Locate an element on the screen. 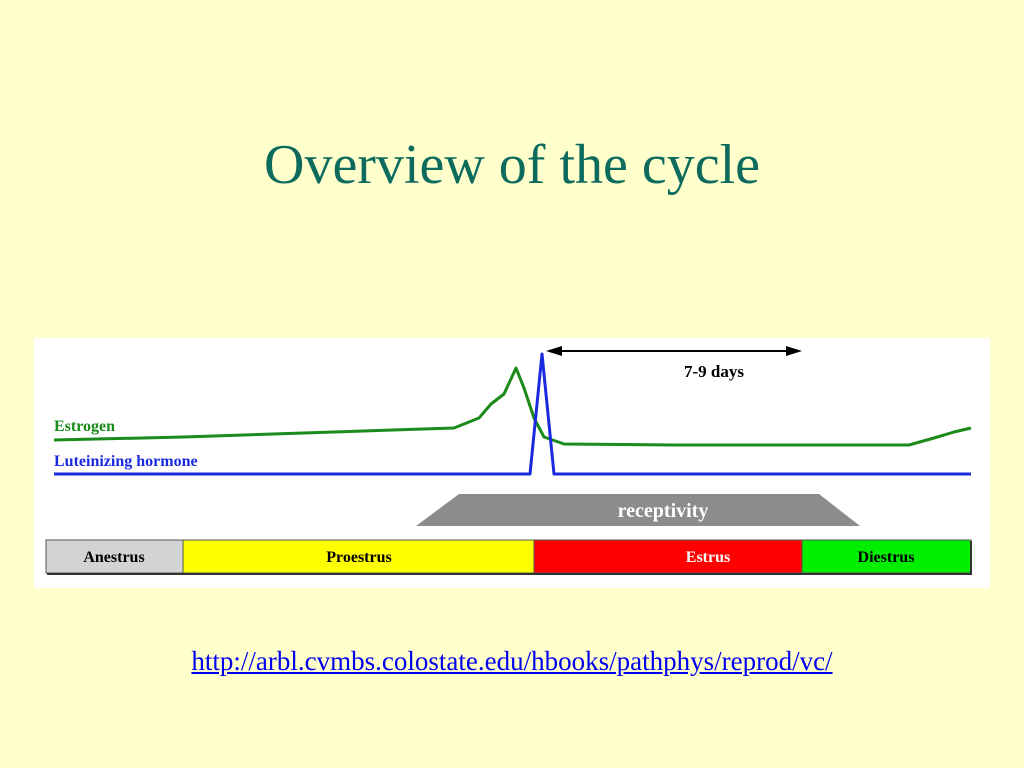 The height and width of the screenshot is (768, 1024). phase-anestrus is located at coordinates (114, 556).